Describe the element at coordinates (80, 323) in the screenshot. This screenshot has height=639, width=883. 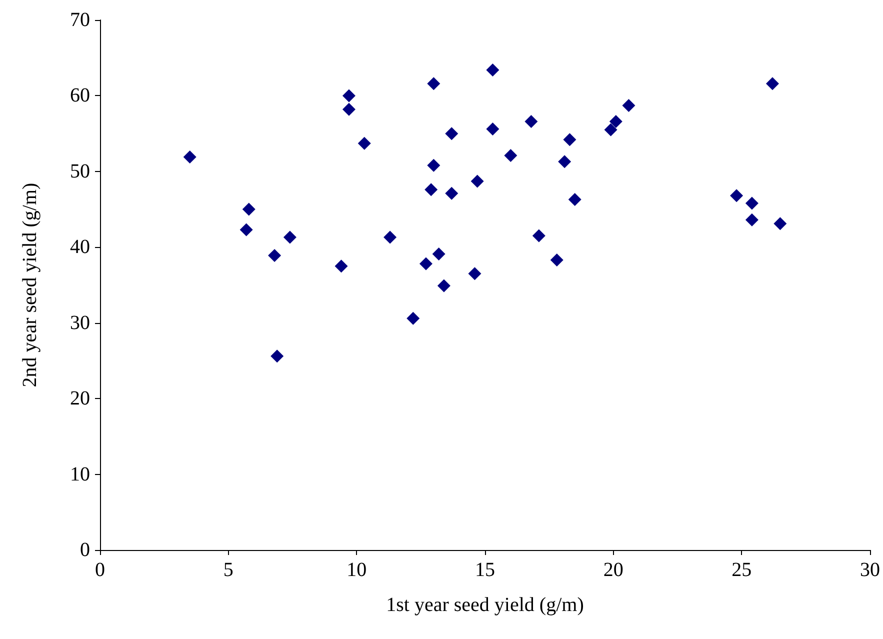
I see `y-tick-label: 30` at that location.